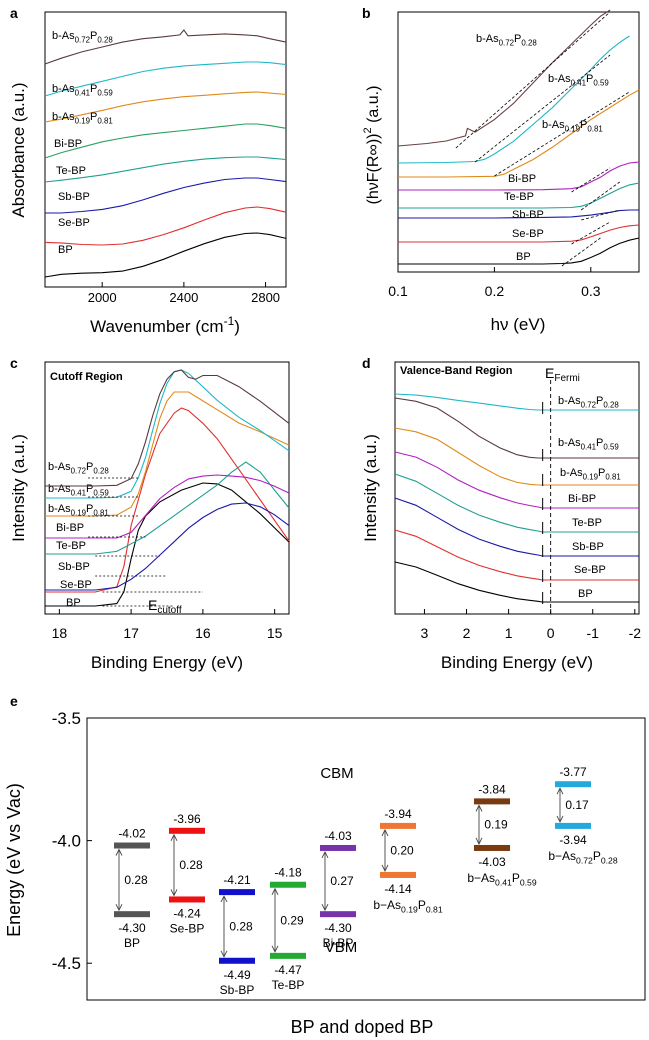 The width and height of the screenshot is (649, 1040). What do you see at coordinates (14, 701) in the screenshot?
I see `panel-e-letter: e` at bounding box center [14, 701].